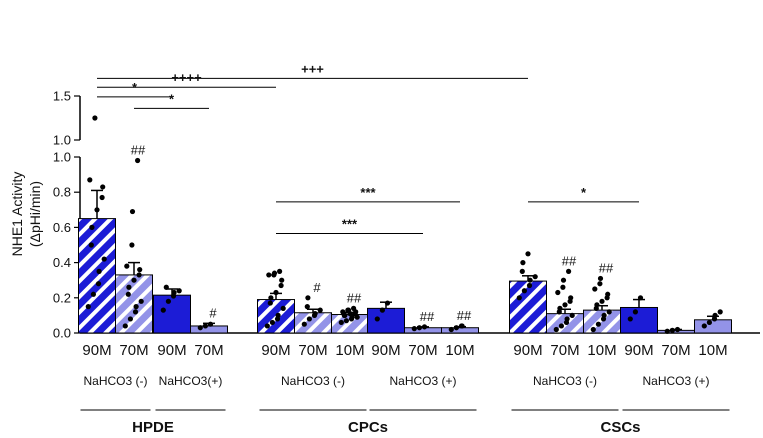 Image resolution: width=763 pixels, height=438 pixels. Describe the element at coordinates (675, 381) in the screenshot. I see `condition-label: NaHCO3 (+)` at that location.